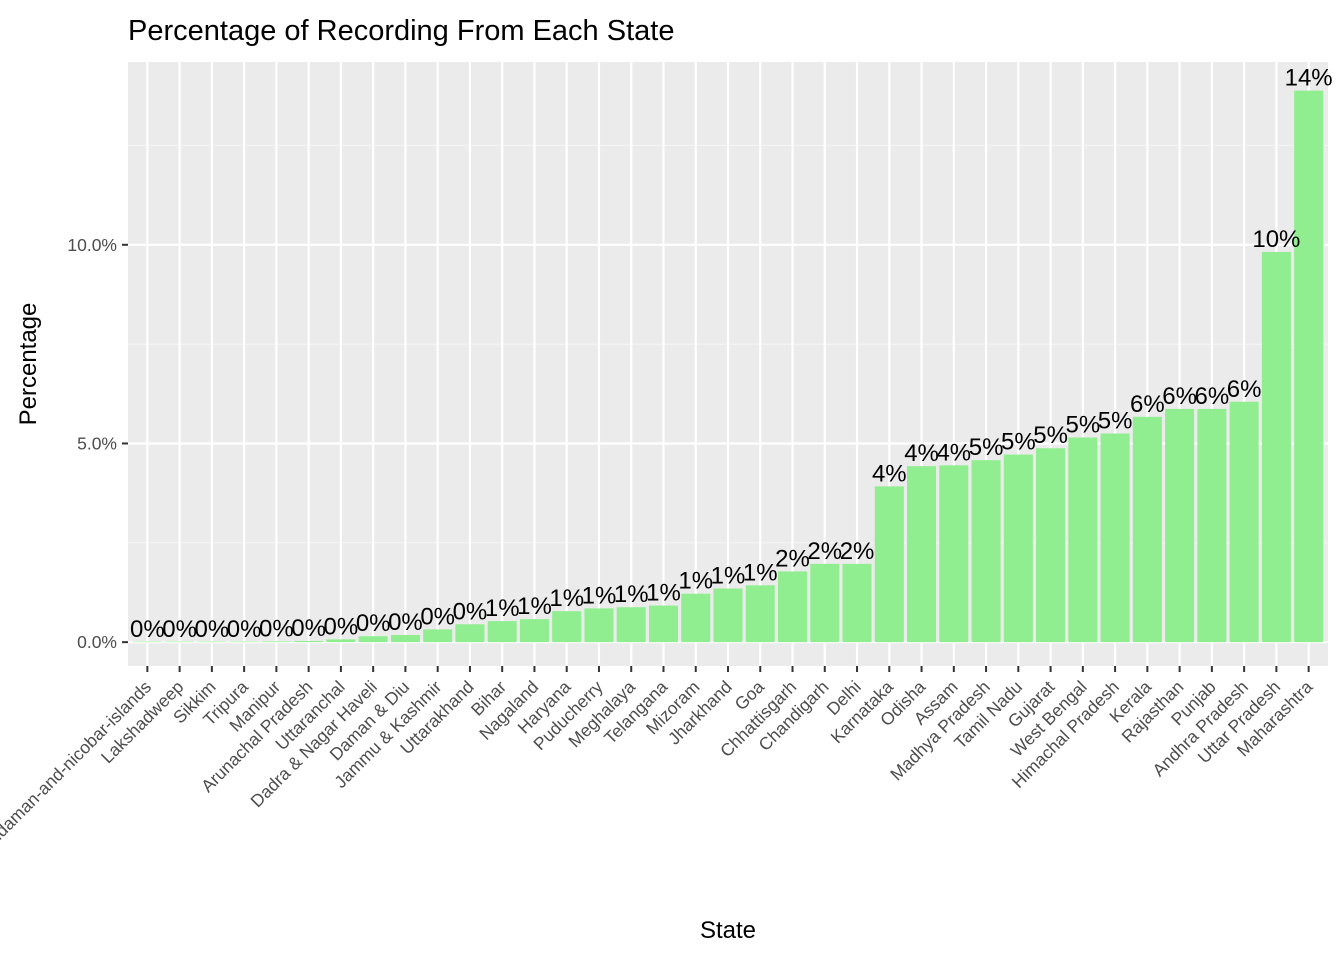  I want to click on y-axis-title: Percentage, so click(28, 364).